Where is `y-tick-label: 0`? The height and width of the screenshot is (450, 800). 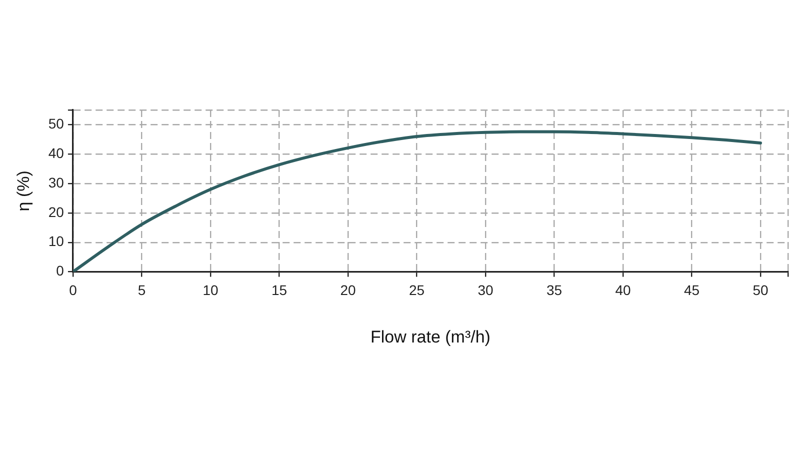
y-tick-label: 0 is located at coordinates (60, 270).